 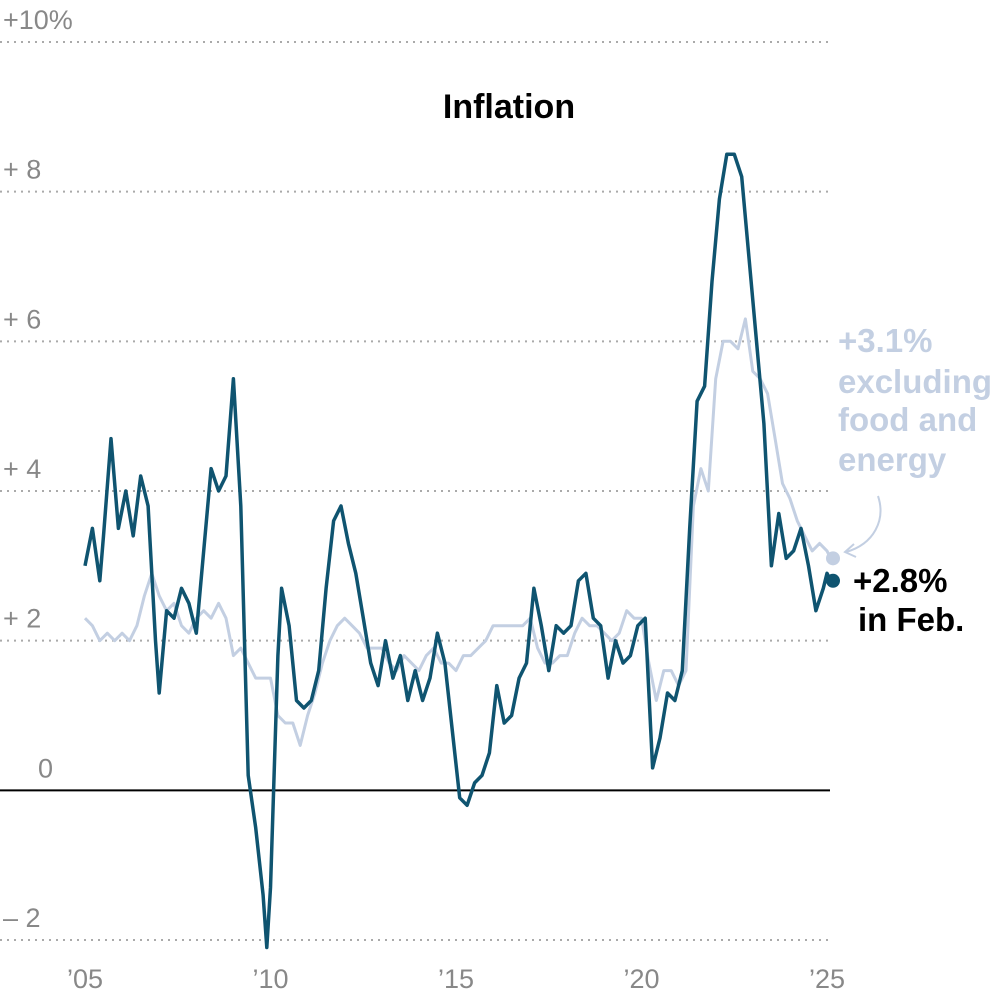 What do you see at coordinates (22, 619) in the screenshot?
I see `y-tick-label-4: + 2` at bounding box center [22, 619].